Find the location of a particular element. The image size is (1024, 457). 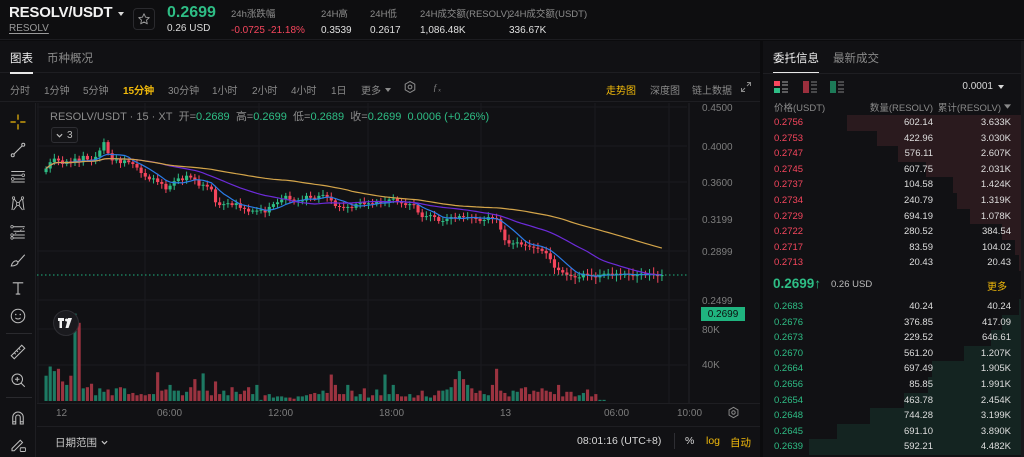

chart-clock: 08:01:16 (UTC+8) is located at coordinates (619, 441).